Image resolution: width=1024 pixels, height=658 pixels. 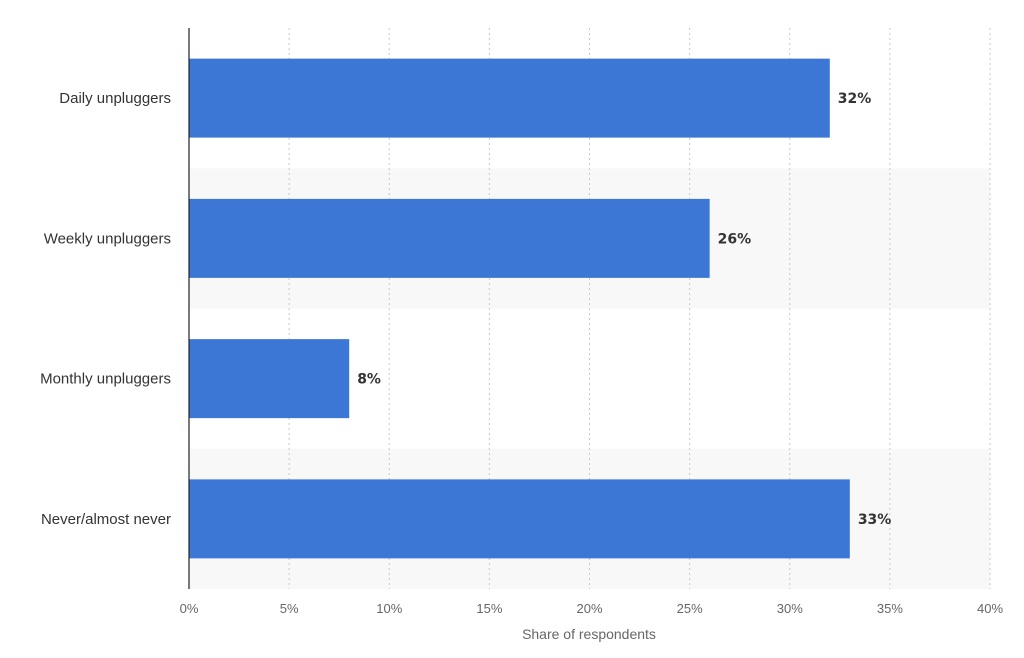 What do you see at coordinates (990, 608) in the screenshot?
I see `x-tick-label: 40%` at bounding box center [990, 608].